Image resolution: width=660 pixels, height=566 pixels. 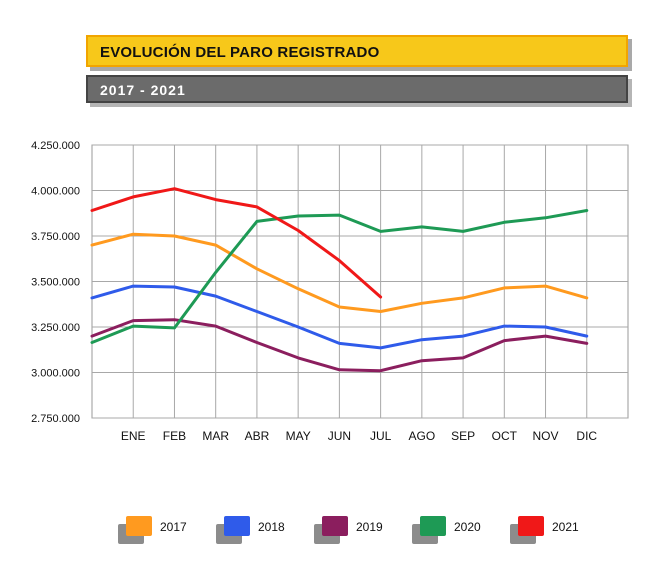 What do you see at coordinates (339, 436) in the screenshot?
I see `x-tick-label: JUN` at bounding box center [339, 436].